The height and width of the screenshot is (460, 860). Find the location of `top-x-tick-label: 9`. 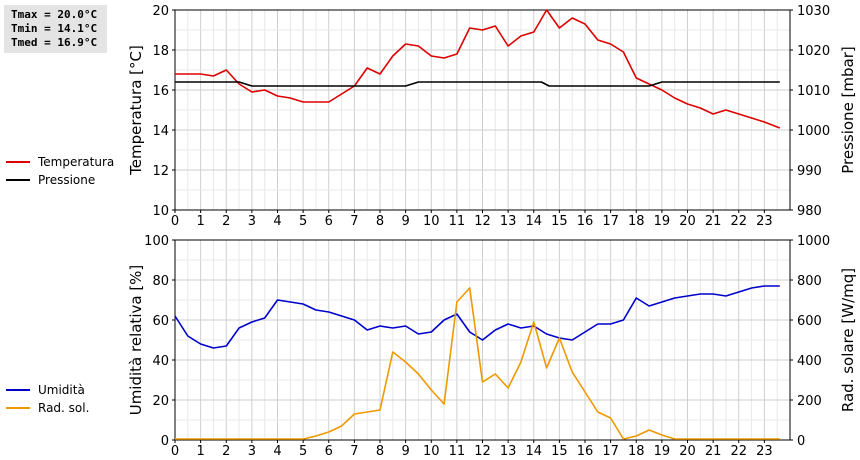

top-x-tick-label: 9 is located at coordinates (405, 221).